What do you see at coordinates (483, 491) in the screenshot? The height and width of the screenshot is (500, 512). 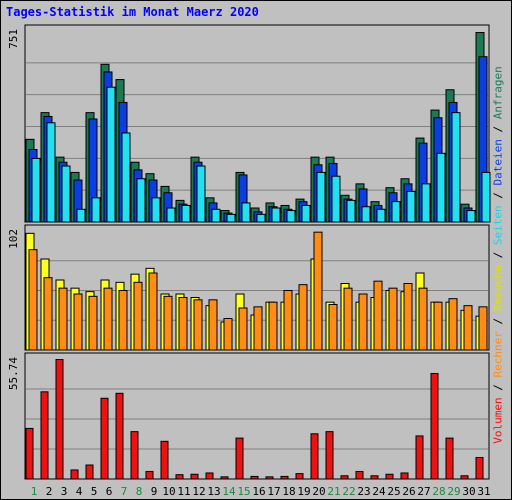 I see `x-tick-label: 31` at bounding box center [483, 491].